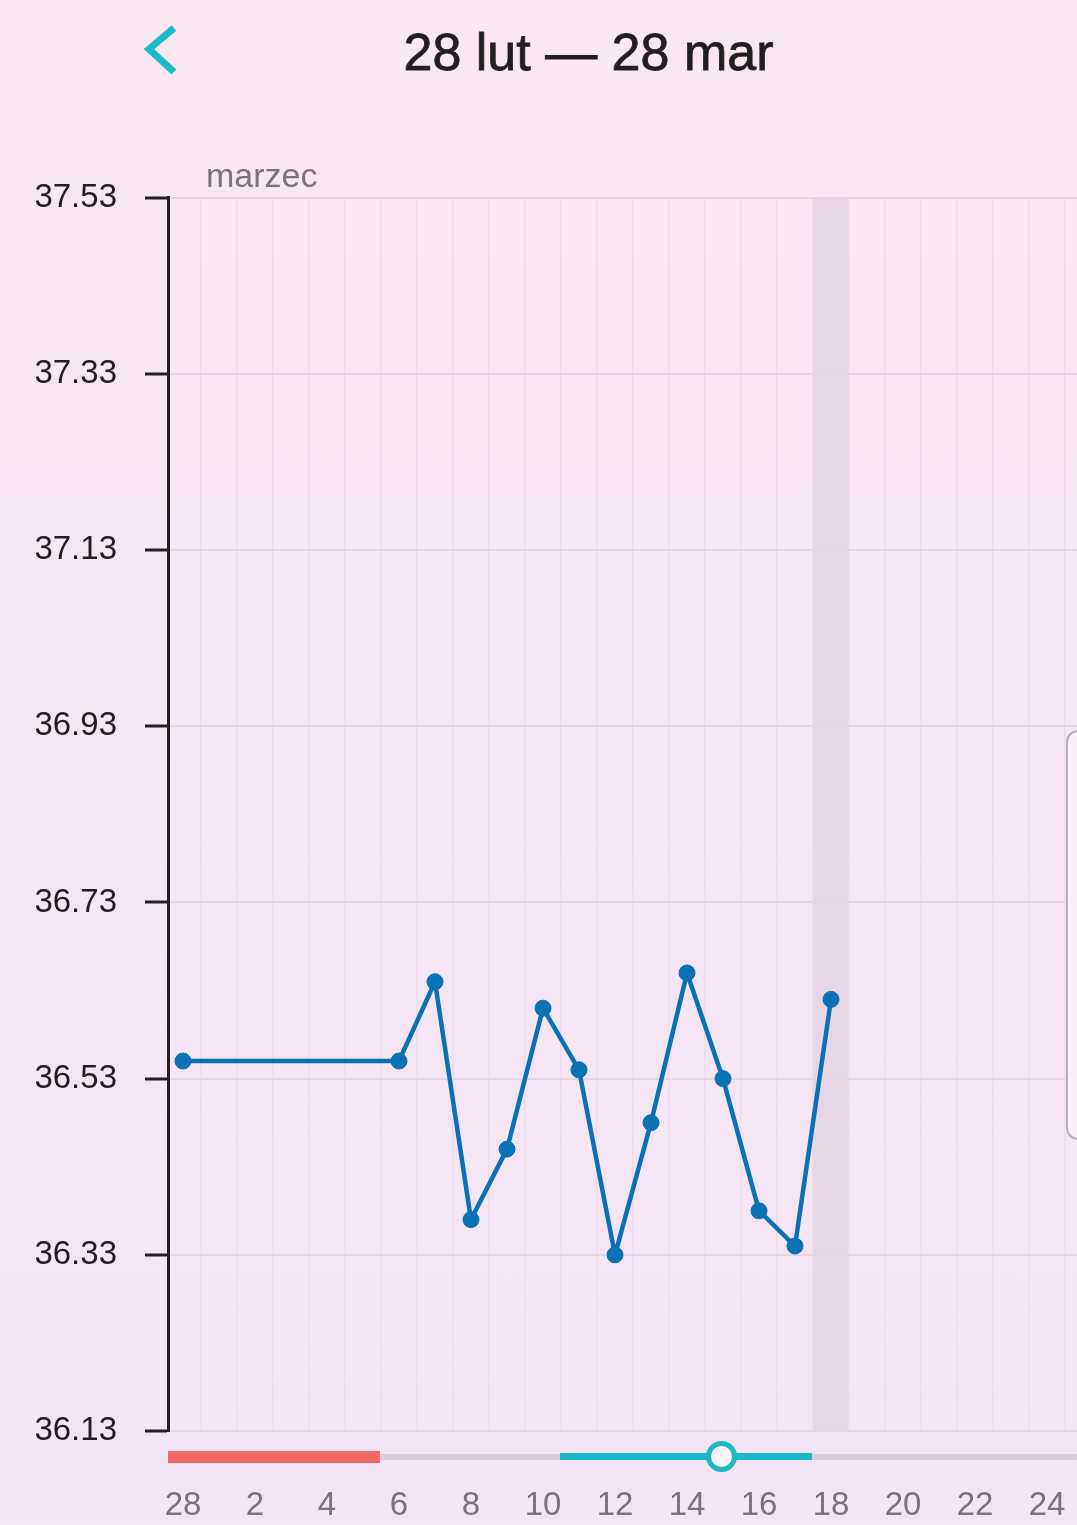 This screenshot has height=1525, width=1077. I want to click on y-tick-label: 36.33, so click(75, 1252).